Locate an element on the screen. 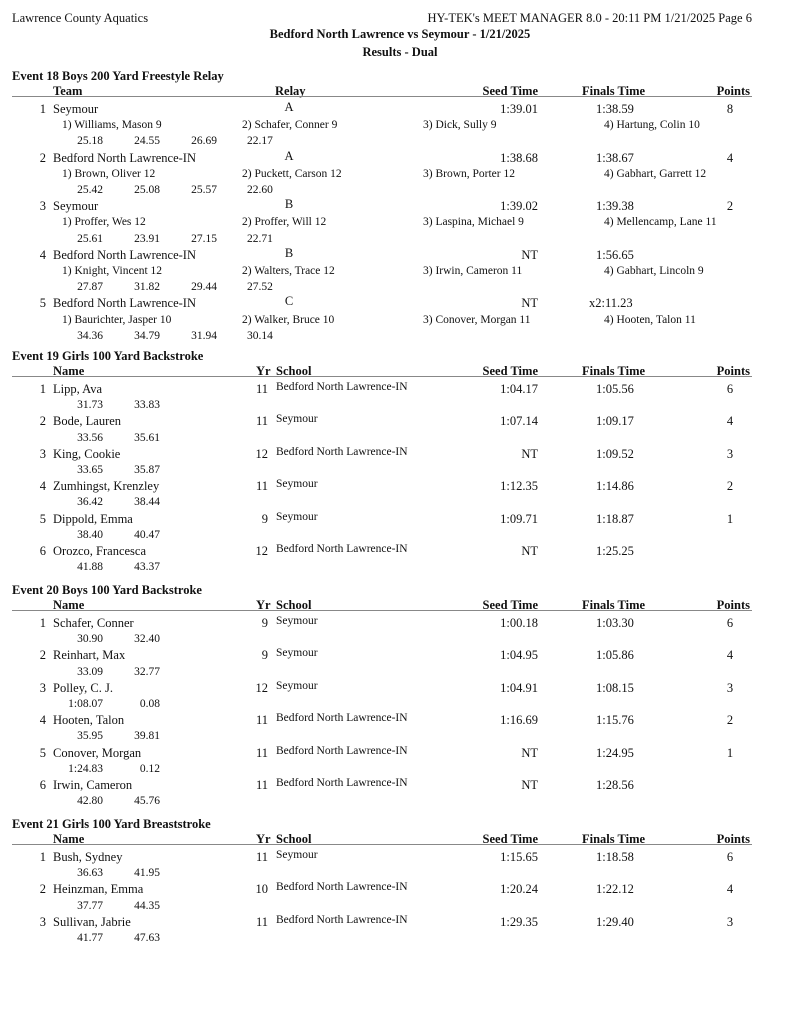 The image size is (800, 1024). split-time: 25.42 is located at coordinates (90, 190).